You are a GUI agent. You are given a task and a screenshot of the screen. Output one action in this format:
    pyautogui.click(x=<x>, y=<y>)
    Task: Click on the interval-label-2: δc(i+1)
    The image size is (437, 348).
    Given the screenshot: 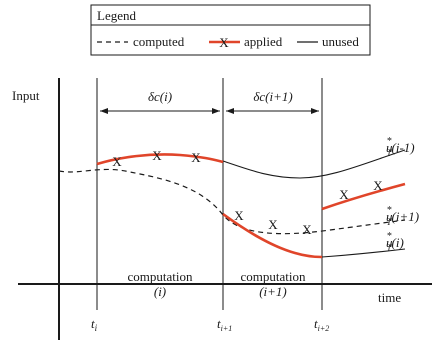 What is the action you would take?
    pyautogui.click(x=272, y=96)
    